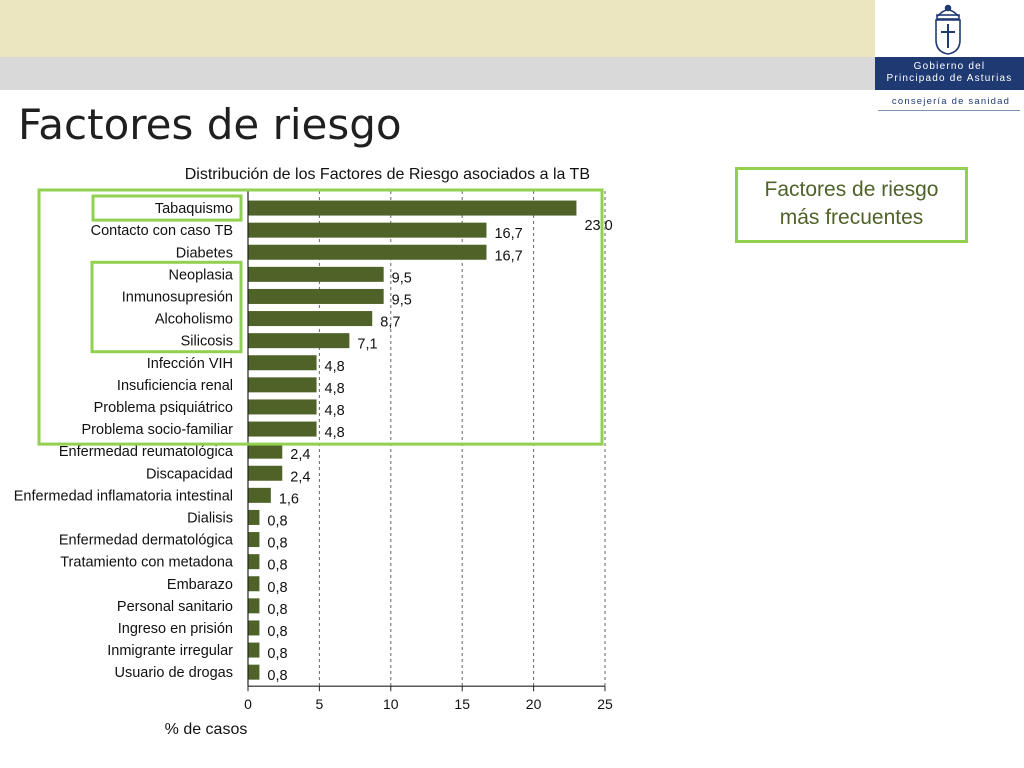  What do you see at coordinates (163, 408) in the screenshot?
I see `category-label: Problema psiquiátrico` at bounding box center [163, 408].